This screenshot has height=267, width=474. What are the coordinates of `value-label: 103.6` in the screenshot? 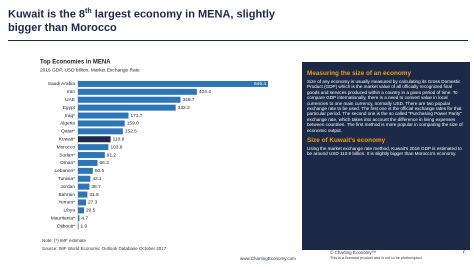 It's located at (116, 147).